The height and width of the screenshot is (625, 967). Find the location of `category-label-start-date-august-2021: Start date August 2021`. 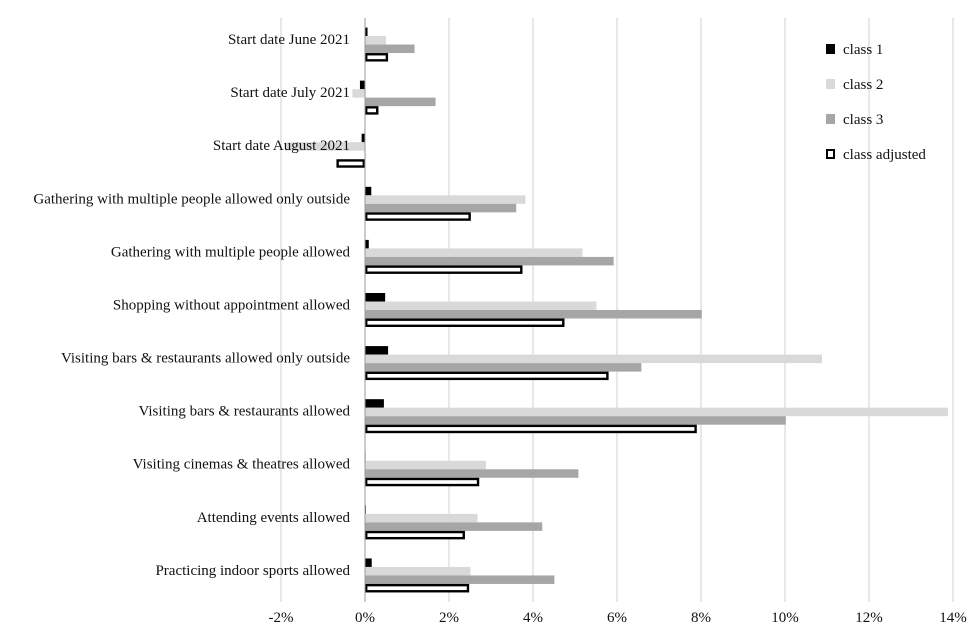

category-label-start-date-august-2021: Start date August 2021 is located at coordinates (281, 146).